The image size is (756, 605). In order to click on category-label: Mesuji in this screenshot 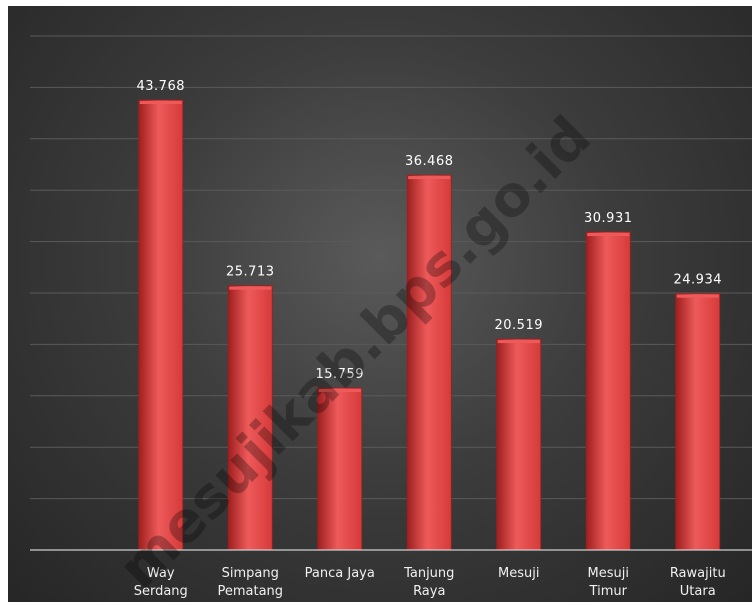, I will do `click(518, 573)`.